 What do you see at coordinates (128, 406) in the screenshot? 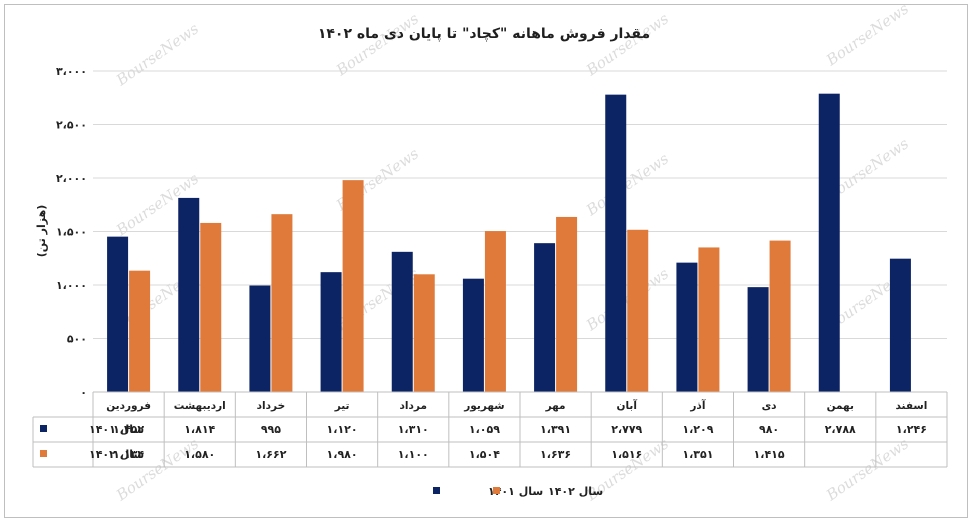
I see `category-label: فروردین` at bounding box center [128, 406].